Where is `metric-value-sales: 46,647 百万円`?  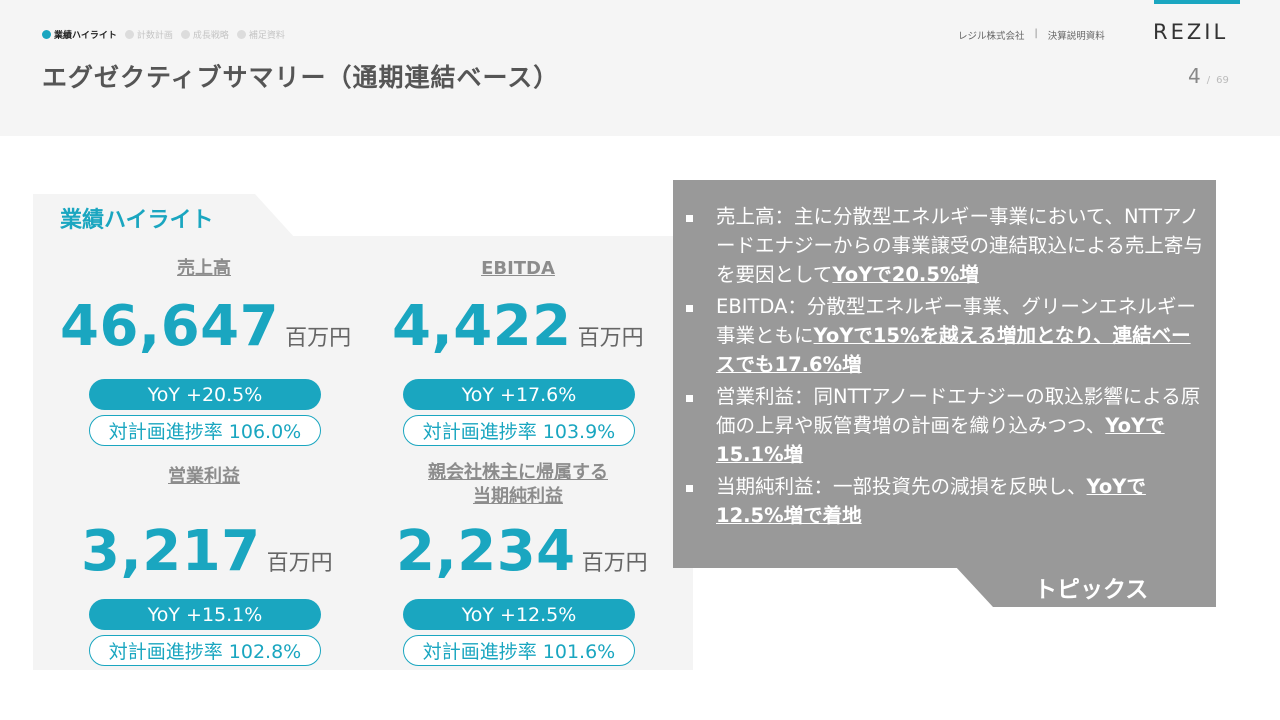 metric-value-sales: 46,647 百万円 is located at coordinates (205, 326).